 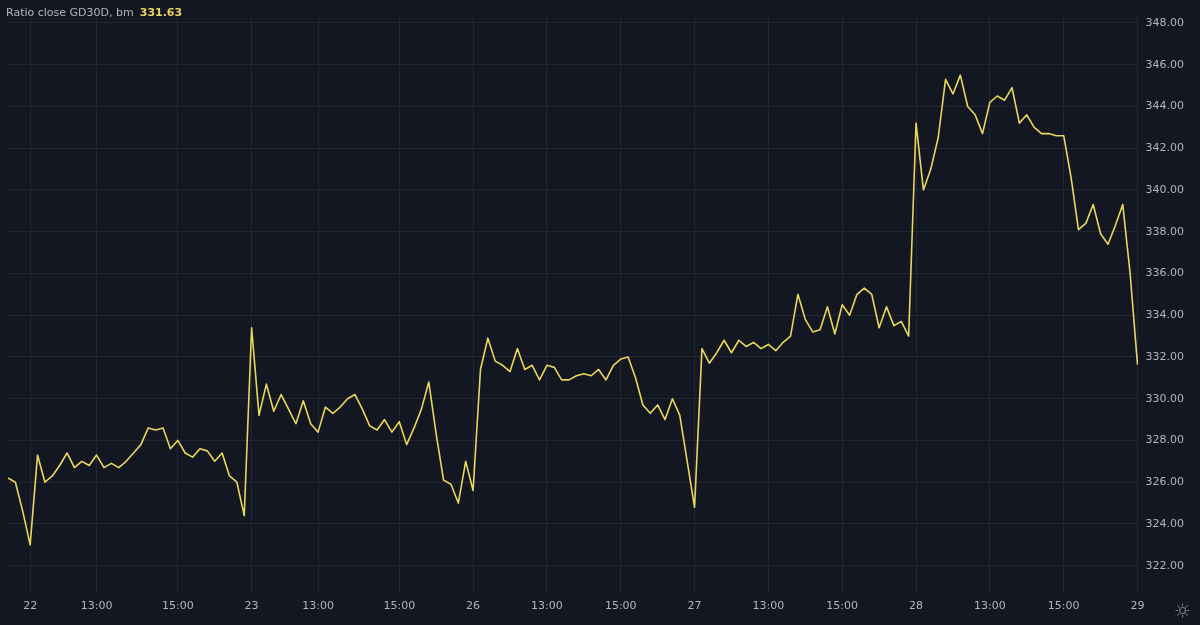 I want to click on y-tick-label: 326.00, so click(x=1165, y=482).